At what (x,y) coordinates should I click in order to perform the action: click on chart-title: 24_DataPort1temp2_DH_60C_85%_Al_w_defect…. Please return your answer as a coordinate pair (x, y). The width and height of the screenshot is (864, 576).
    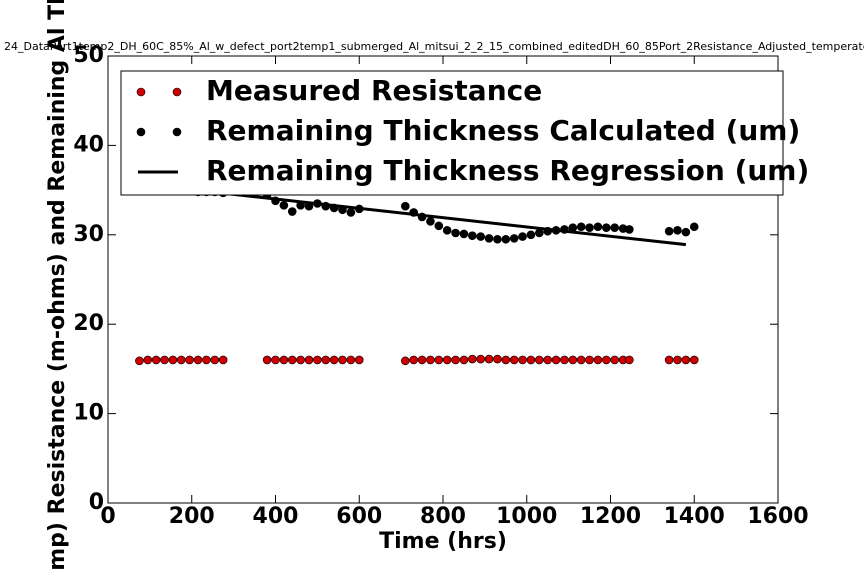
    Looking at the image, I should click on (434, 46).